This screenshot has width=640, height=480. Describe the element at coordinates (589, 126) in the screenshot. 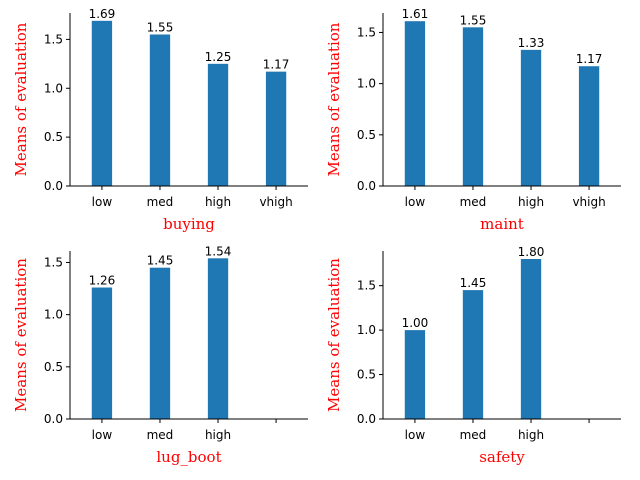

I see `bar-maint-vhigh` at that location.